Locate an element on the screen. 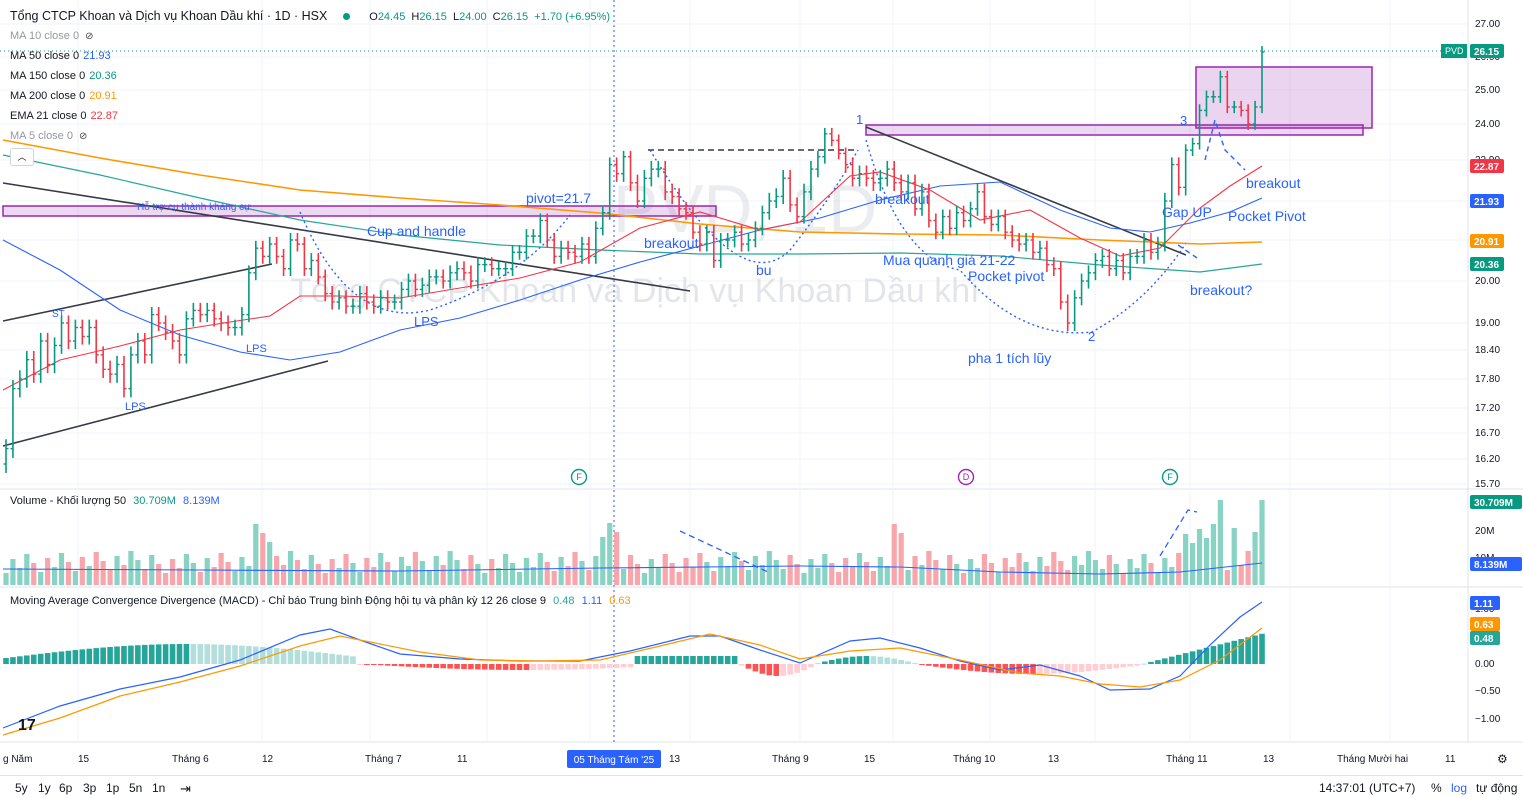  volume-surge-line is located at coordinates (1178, 533).